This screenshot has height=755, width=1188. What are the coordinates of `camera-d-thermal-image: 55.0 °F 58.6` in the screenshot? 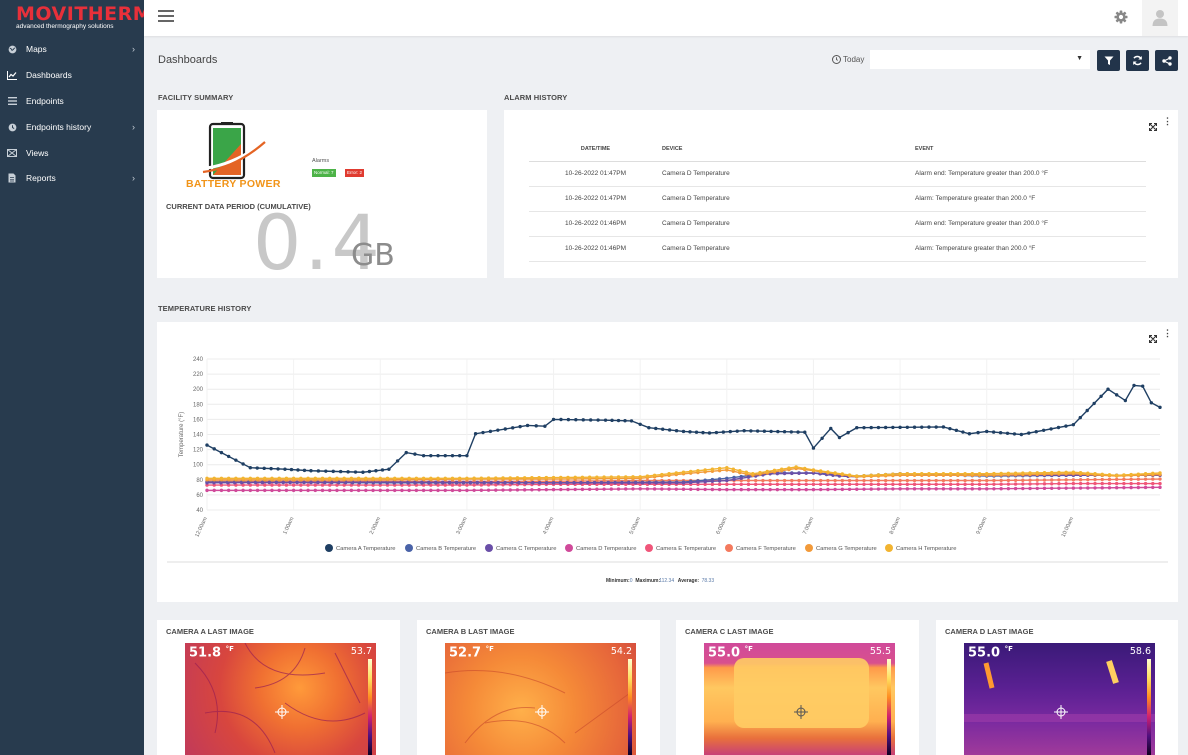 It's located at (1059, 699).